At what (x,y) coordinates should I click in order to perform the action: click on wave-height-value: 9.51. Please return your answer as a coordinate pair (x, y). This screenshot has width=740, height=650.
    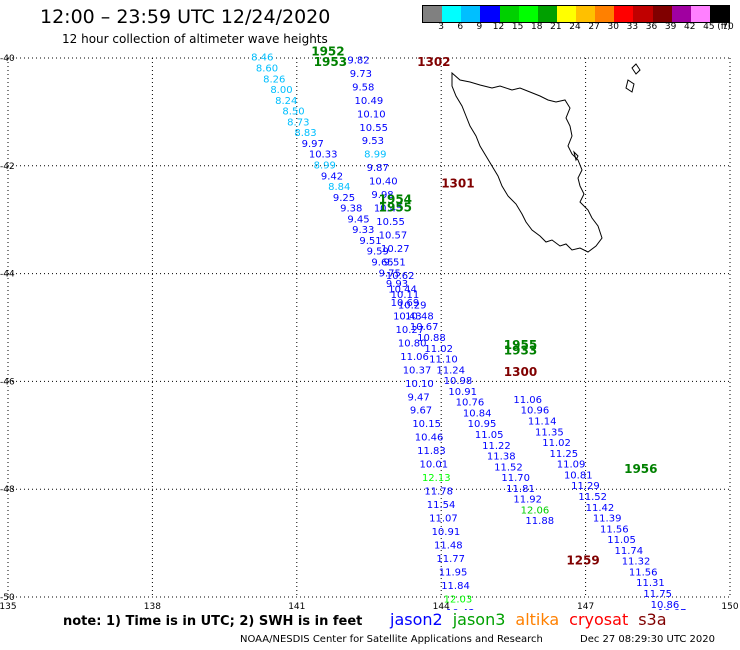
    Looking at the image, I should click on (370, 241).